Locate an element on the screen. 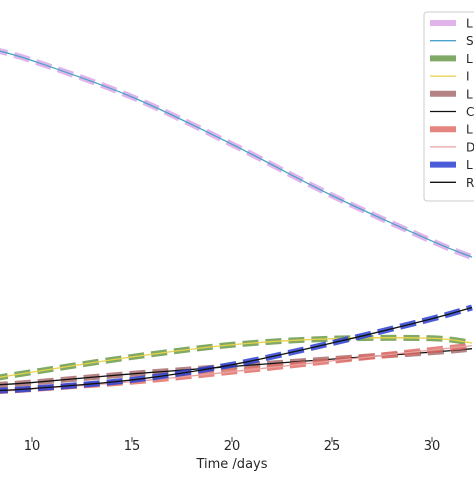  x-tick-label: 25 is located at coordinates (332, 446).